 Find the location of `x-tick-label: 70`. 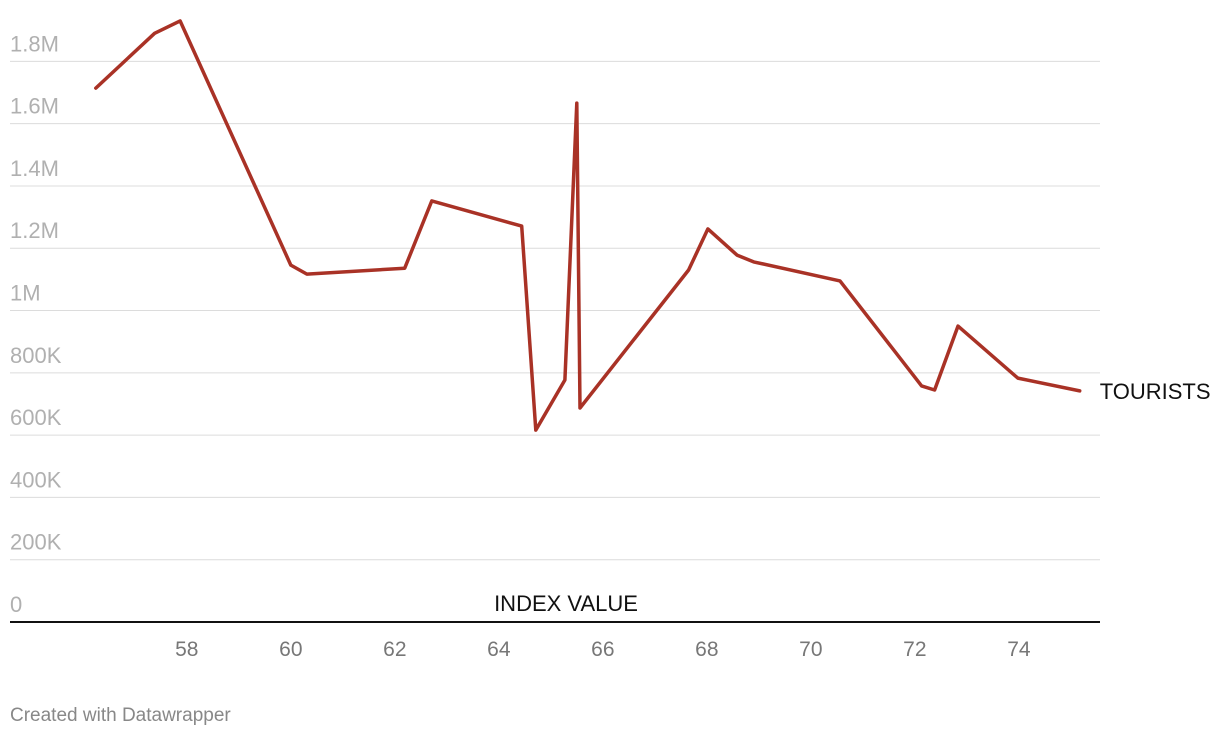

x-tick-label: 70 is located at coordinates (810, 649).